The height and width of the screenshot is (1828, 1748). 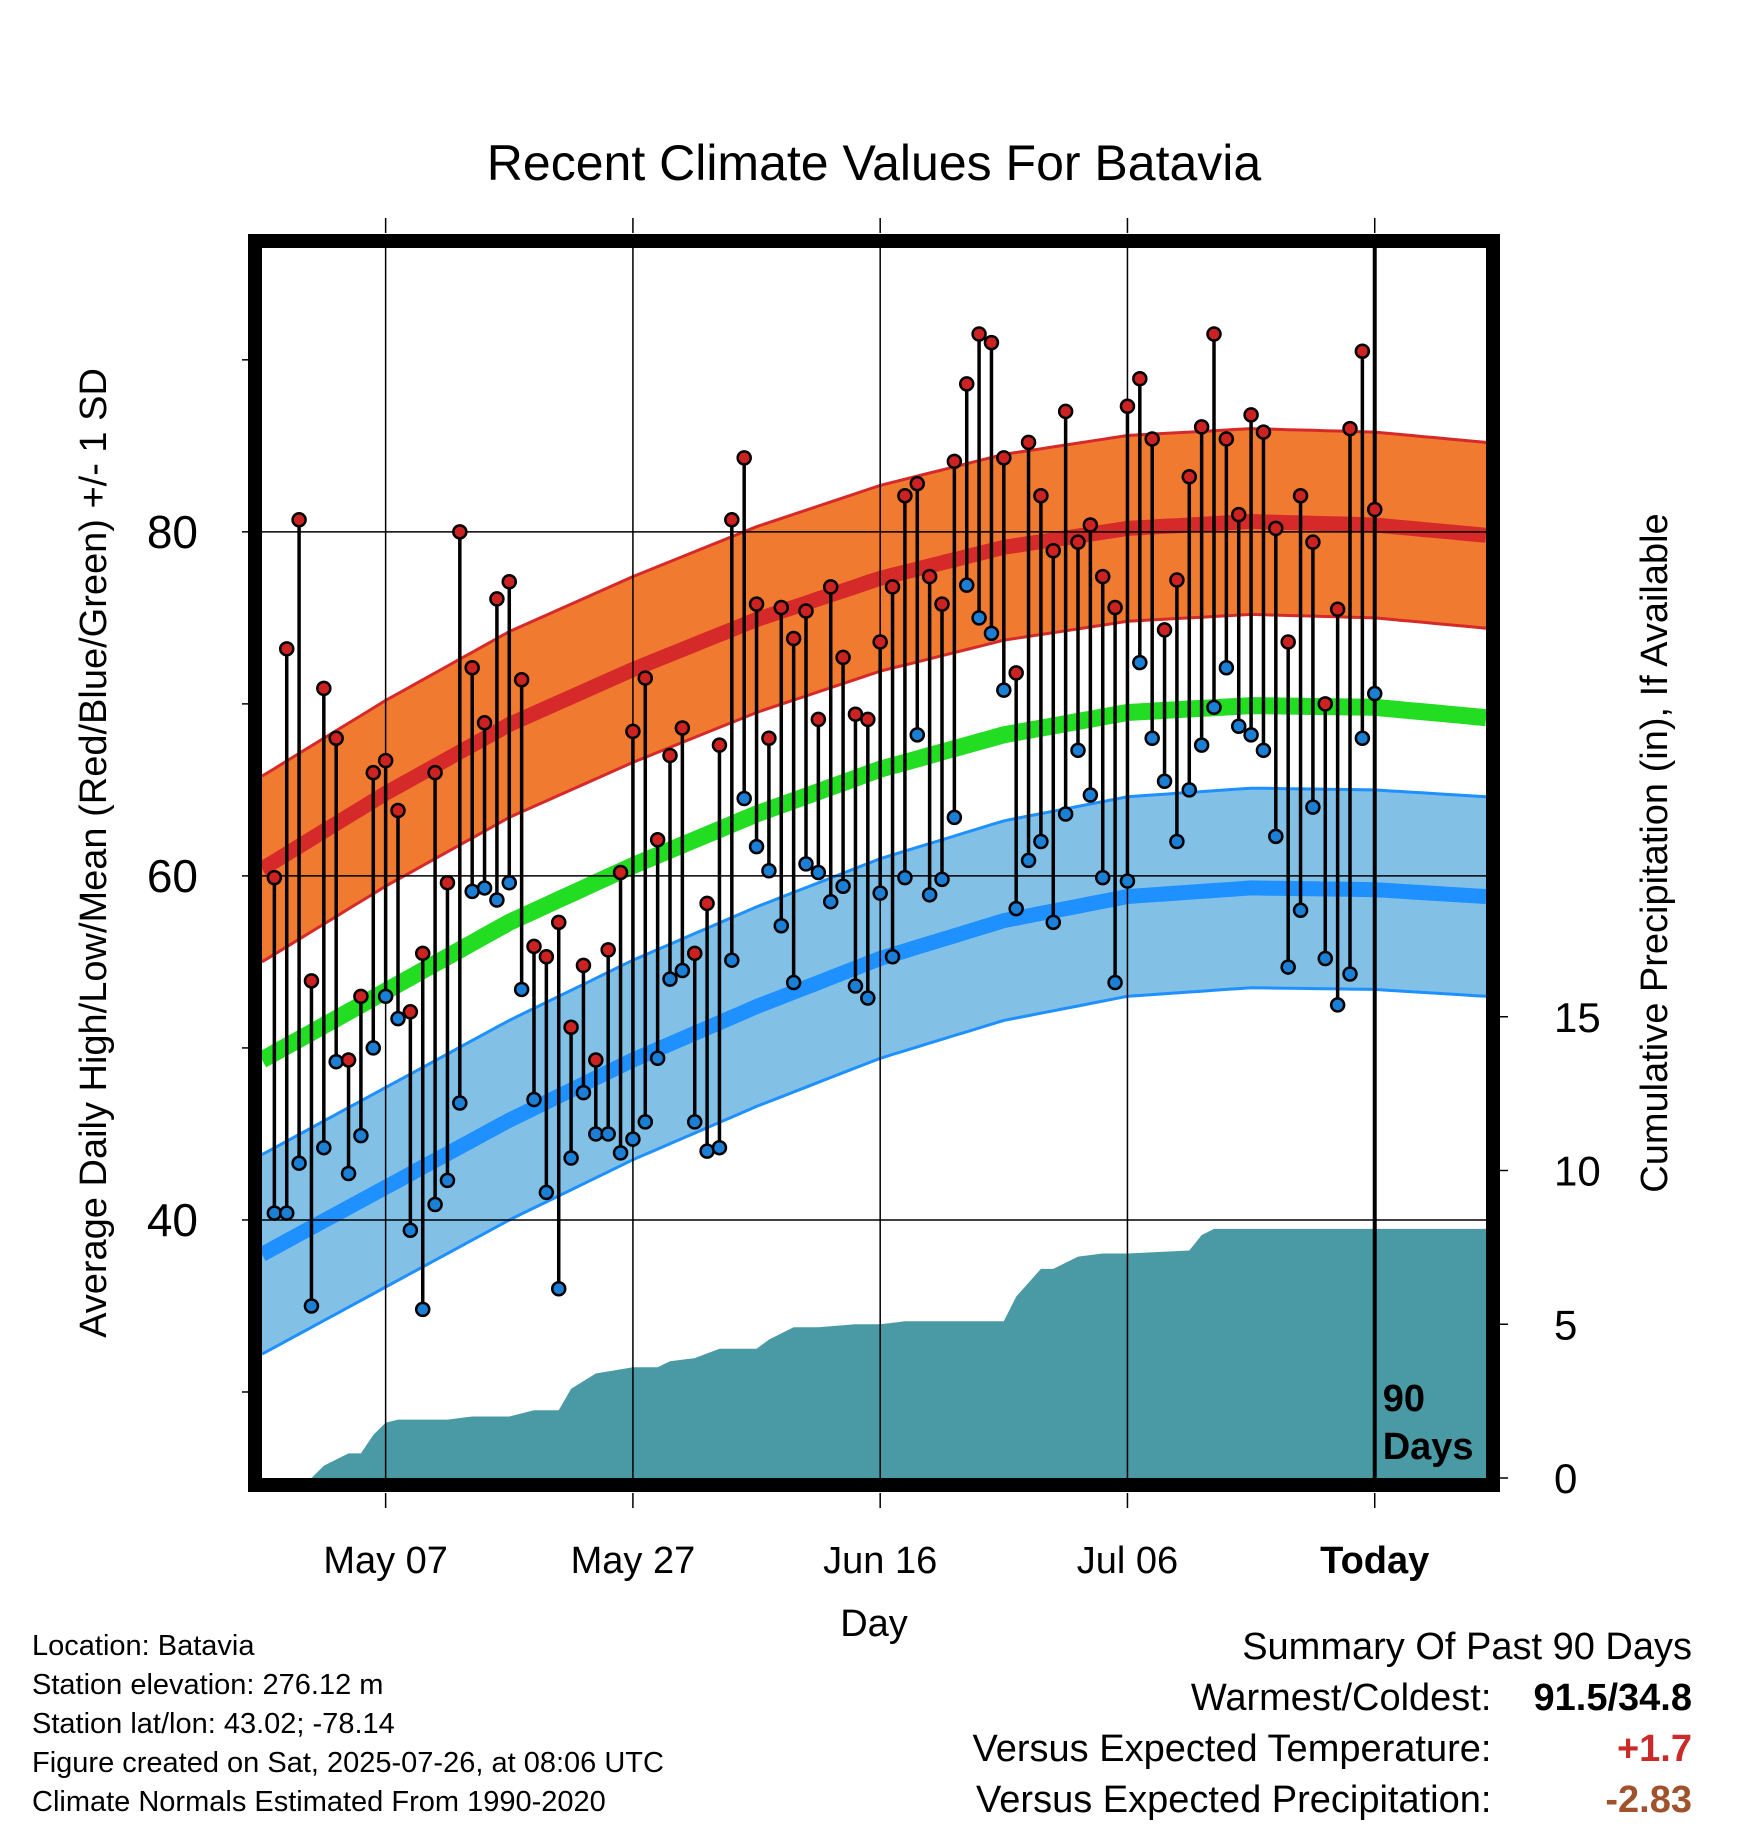 What do you see at coordinates (874, 163) in the screenshot?
I see `chart-title: Recent Climate Values For Batavia` at bounding box center [874, 163].